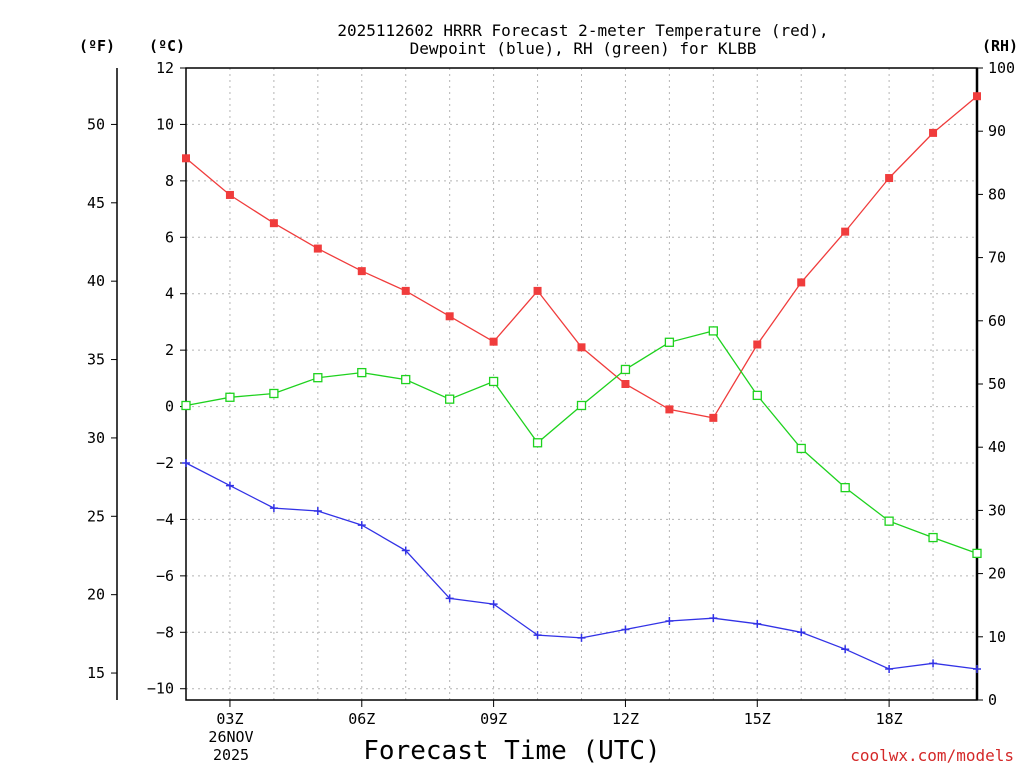 This screenshot has width=1024, height=768. I want to click on source-credit: coolwx.com/models, so click(932, 755).